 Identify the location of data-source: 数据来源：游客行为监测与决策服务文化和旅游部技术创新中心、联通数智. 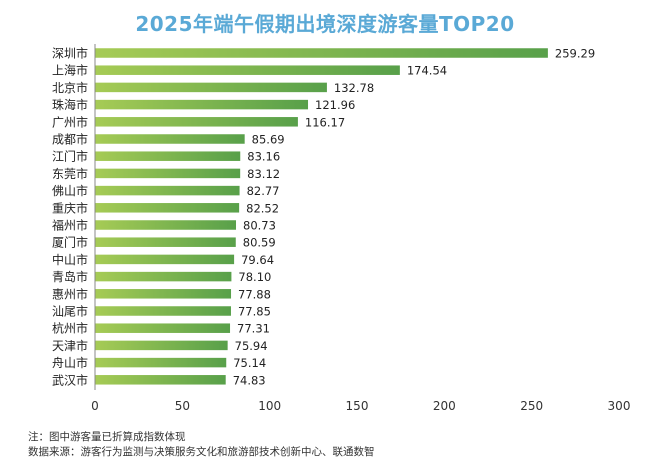
(201, 452).